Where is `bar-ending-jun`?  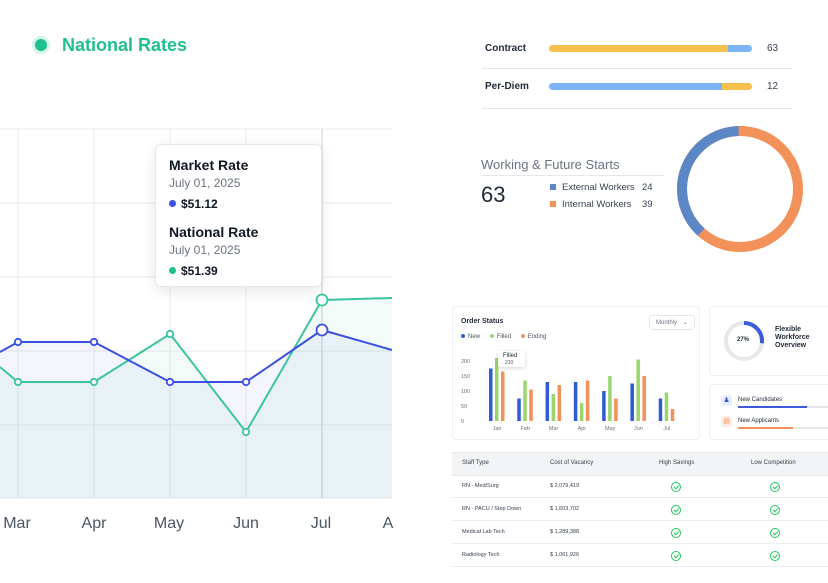
bar-ending-jun is located at coordinates (644, 398).